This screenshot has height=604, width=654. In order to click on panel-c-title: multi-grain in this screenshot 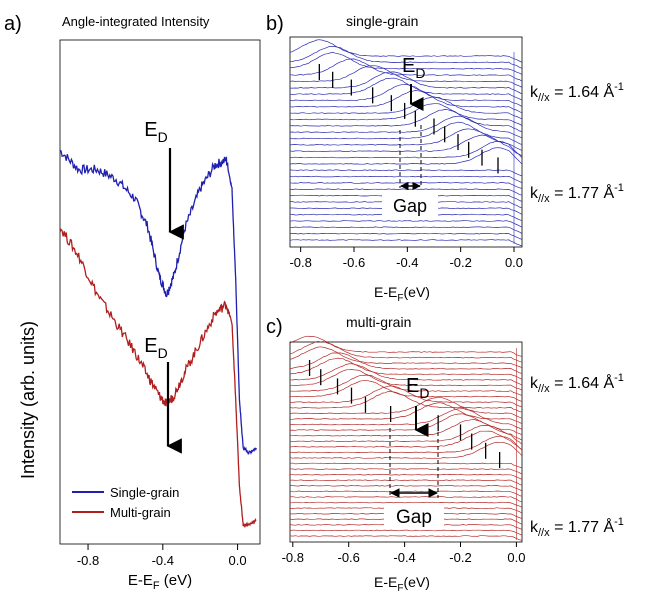, I will do `click(378, 322)`.